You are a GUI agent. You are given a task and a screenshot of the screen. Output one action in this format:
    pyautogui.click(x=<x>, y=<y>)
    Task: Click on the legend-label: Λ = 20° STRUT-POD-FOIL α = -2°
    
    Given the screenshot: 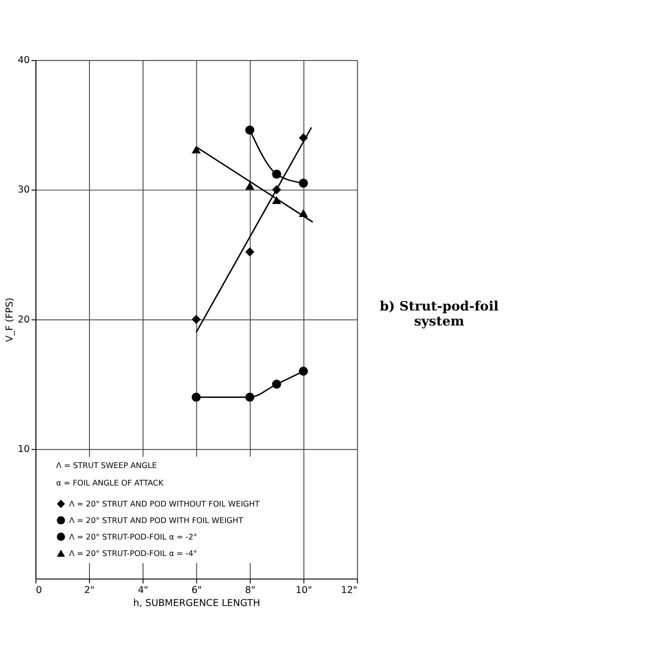 What is the action you would take?
    pyautogui.click(x=133, y=537)
    